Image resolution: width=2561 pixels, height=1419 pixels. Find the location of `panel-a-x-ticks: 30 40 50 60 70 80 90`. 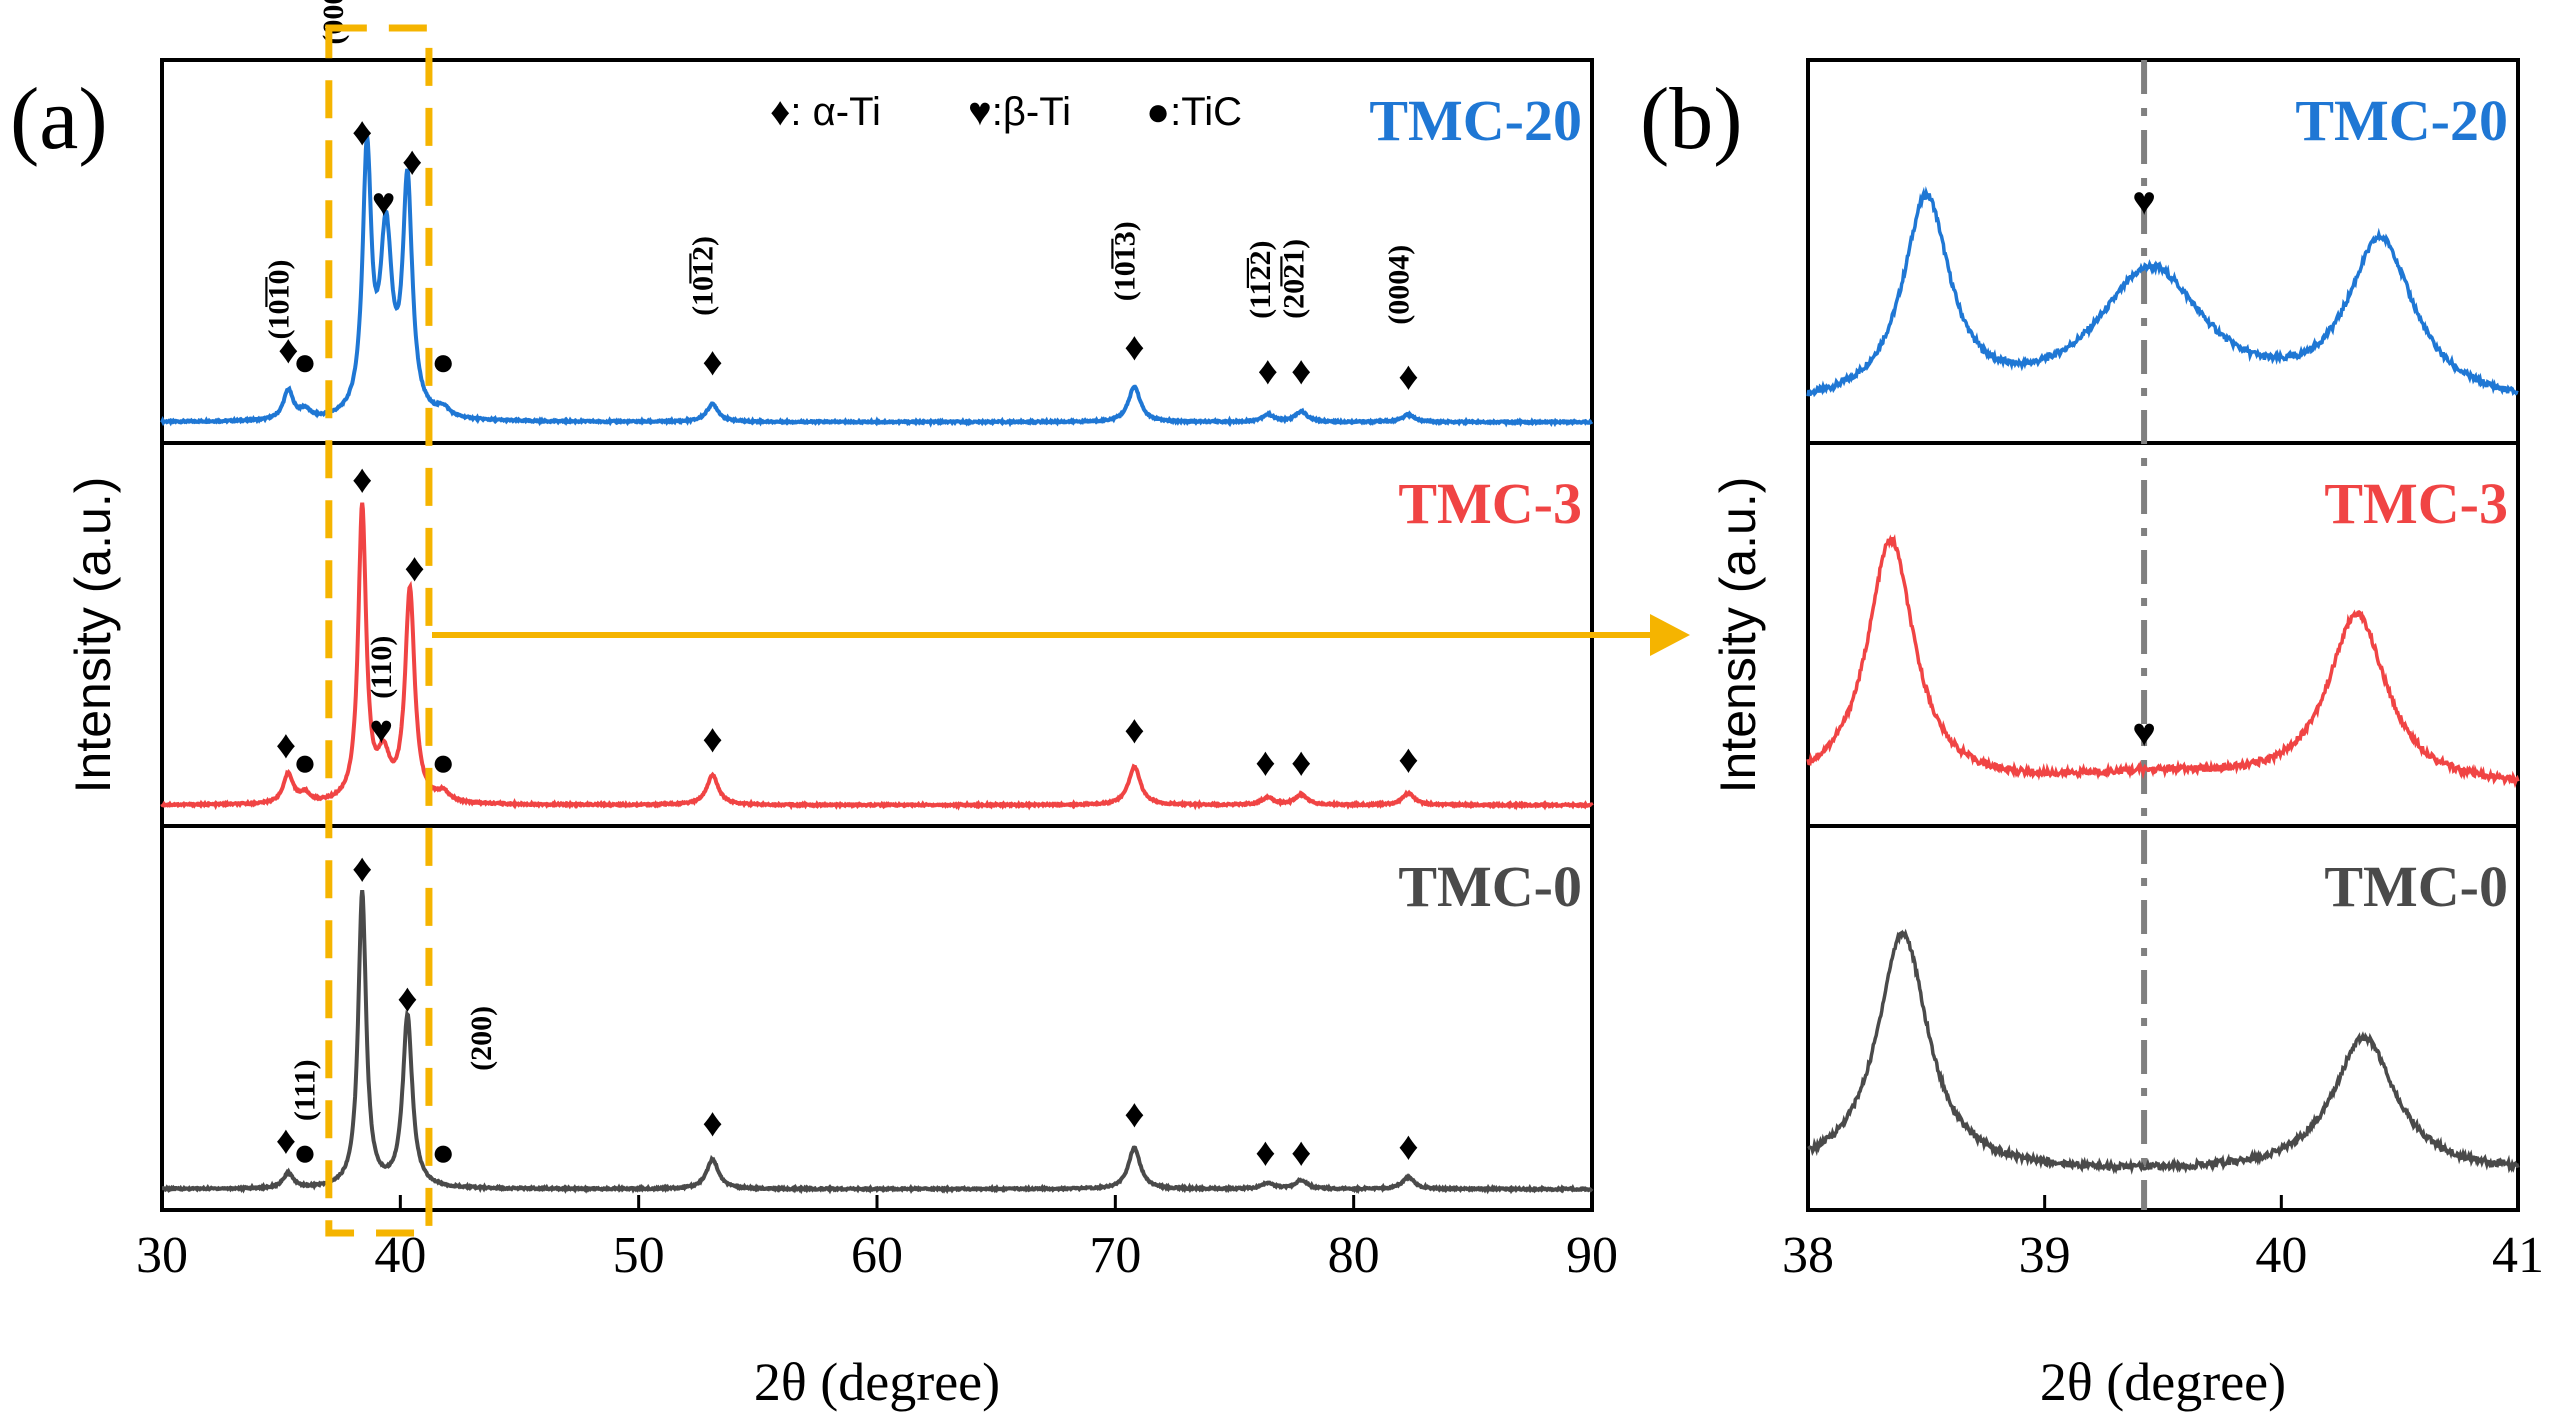

panel-a-x-ticks: 30 40 50 60 70 80 90 is located at coordinates (877, 1239).